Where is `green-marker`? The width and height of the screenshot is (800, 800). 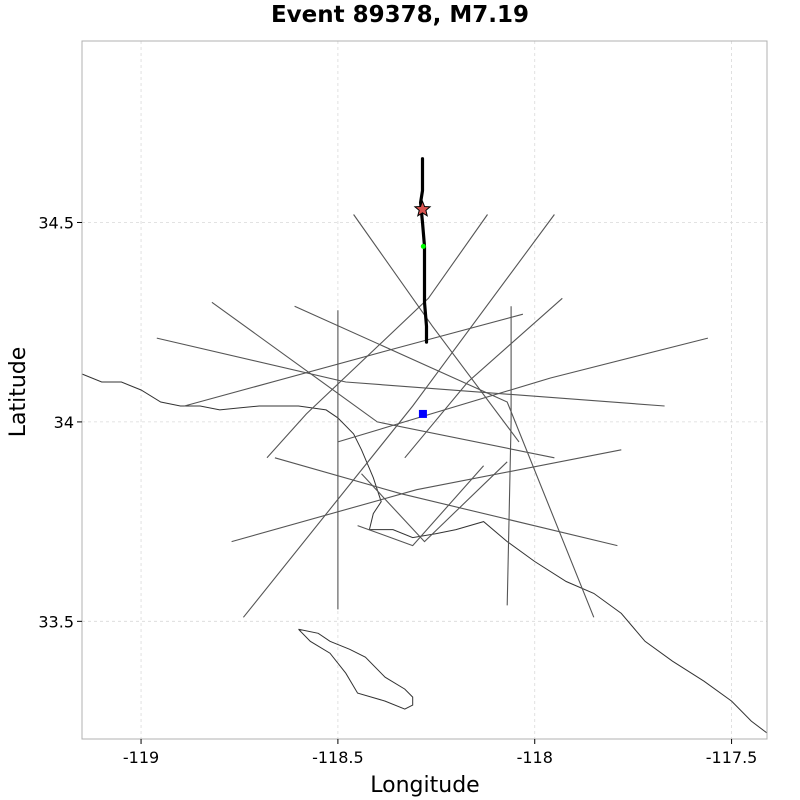
green-marker is located at coordinates (423, 246).